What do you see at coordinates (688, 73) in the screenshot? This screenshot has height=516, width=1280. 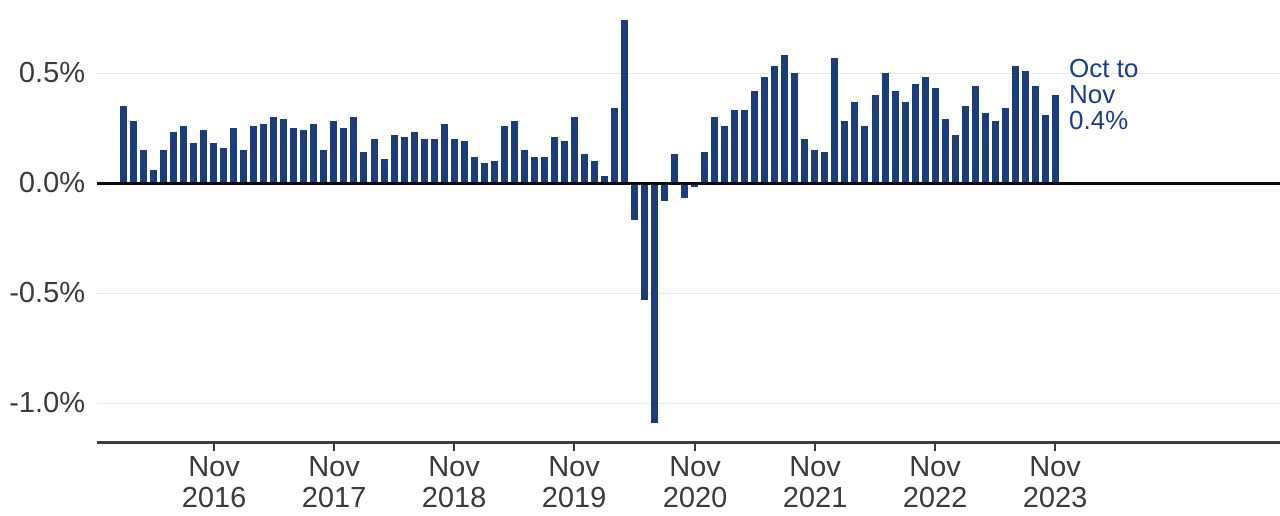 I see `gridline-0.5%` at bounding box center [688, 73].